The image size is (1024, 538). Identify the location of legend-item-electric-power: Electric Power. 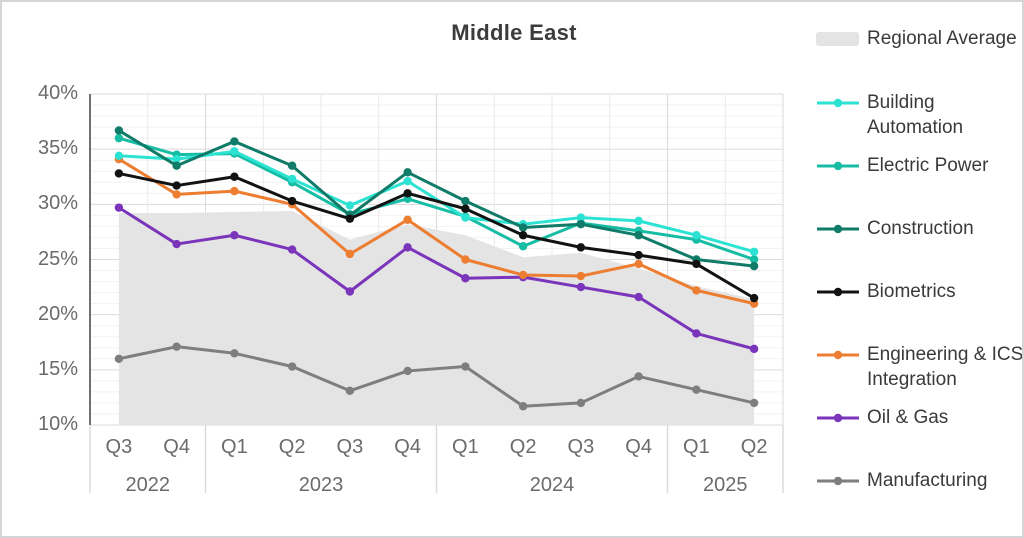
(918, 165).